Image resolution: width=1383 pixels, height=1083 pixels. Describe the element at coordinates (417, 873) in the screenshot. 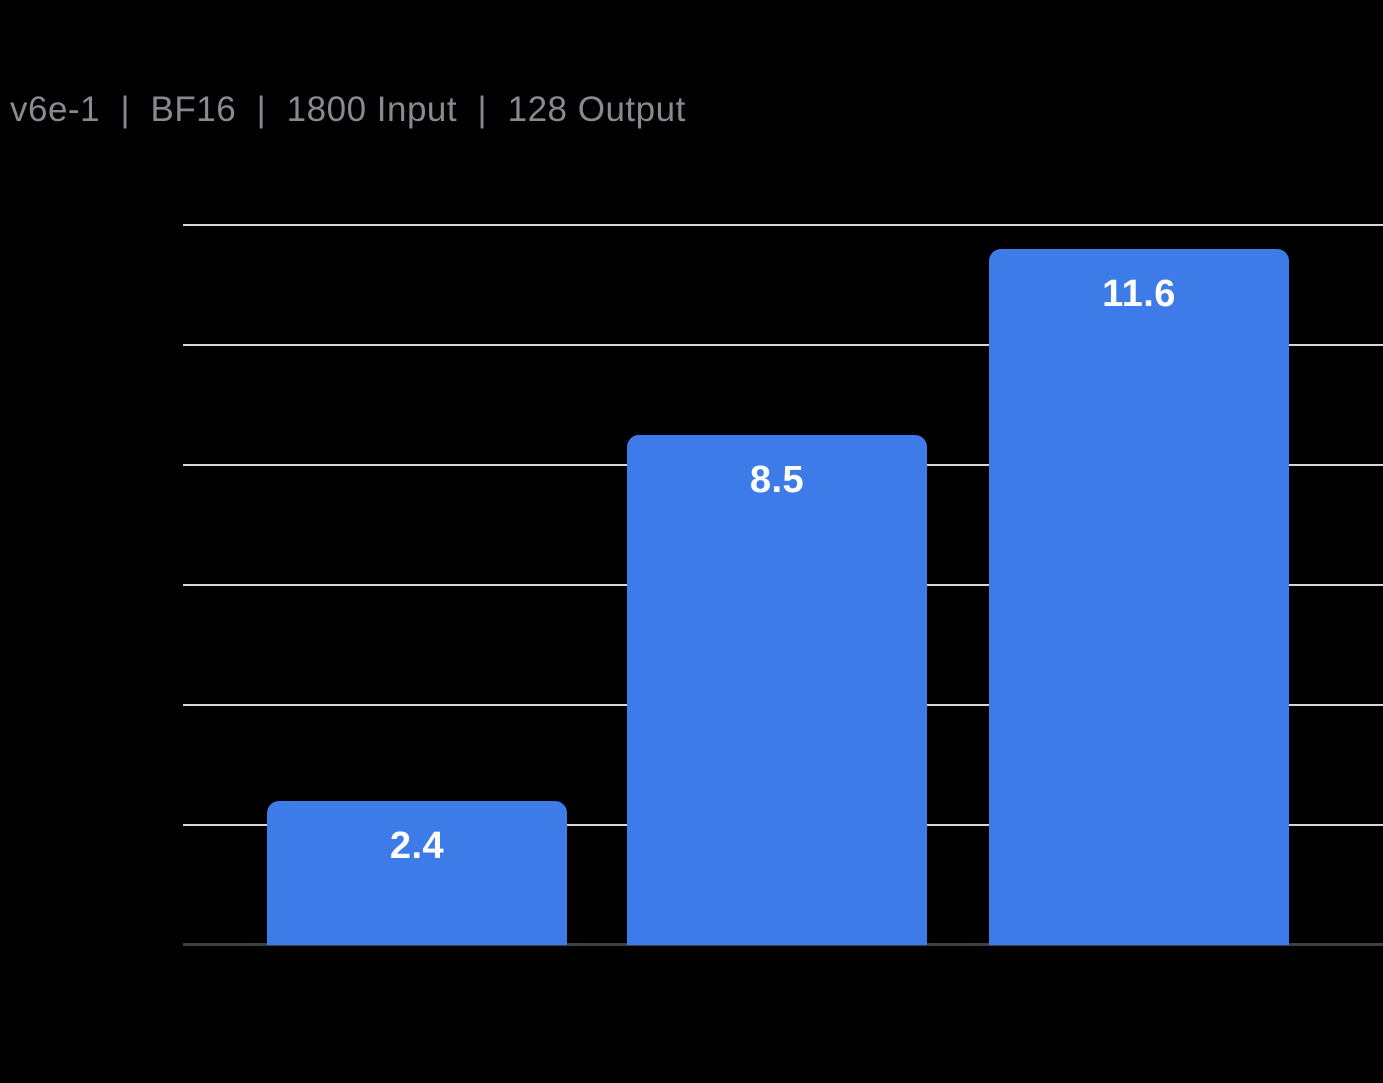

I see `bar: 2.4` at that location.